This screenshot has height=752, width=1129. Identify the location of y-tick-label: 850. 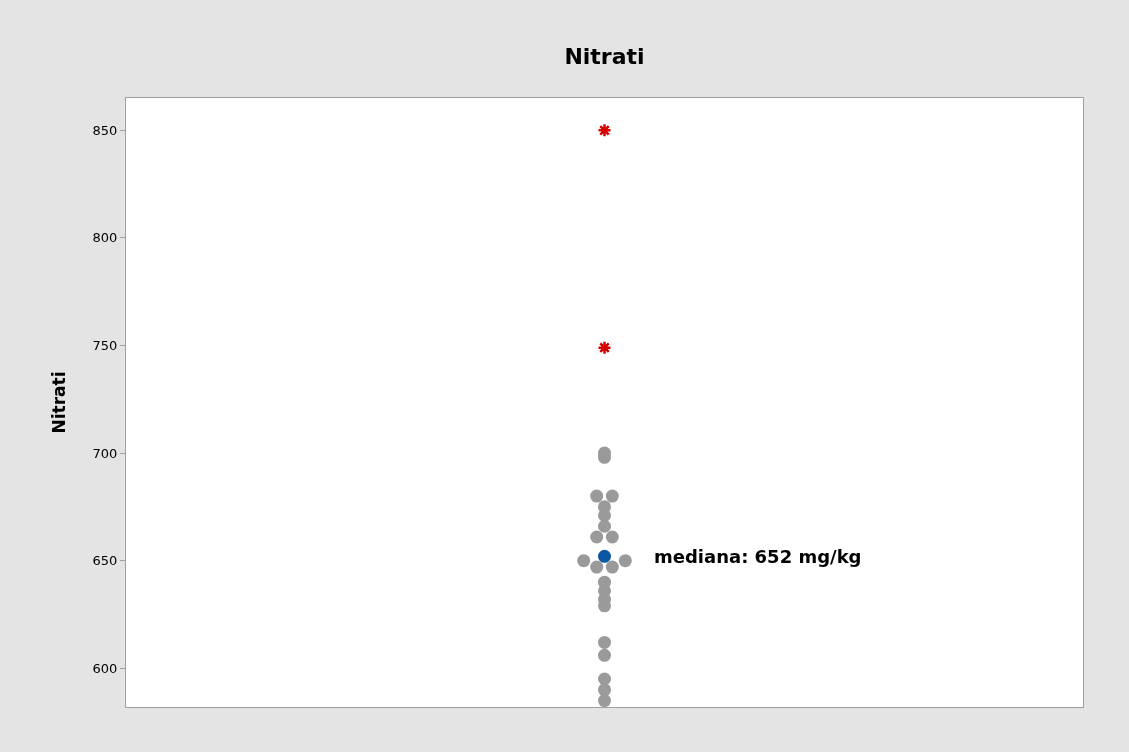
(105, 130).